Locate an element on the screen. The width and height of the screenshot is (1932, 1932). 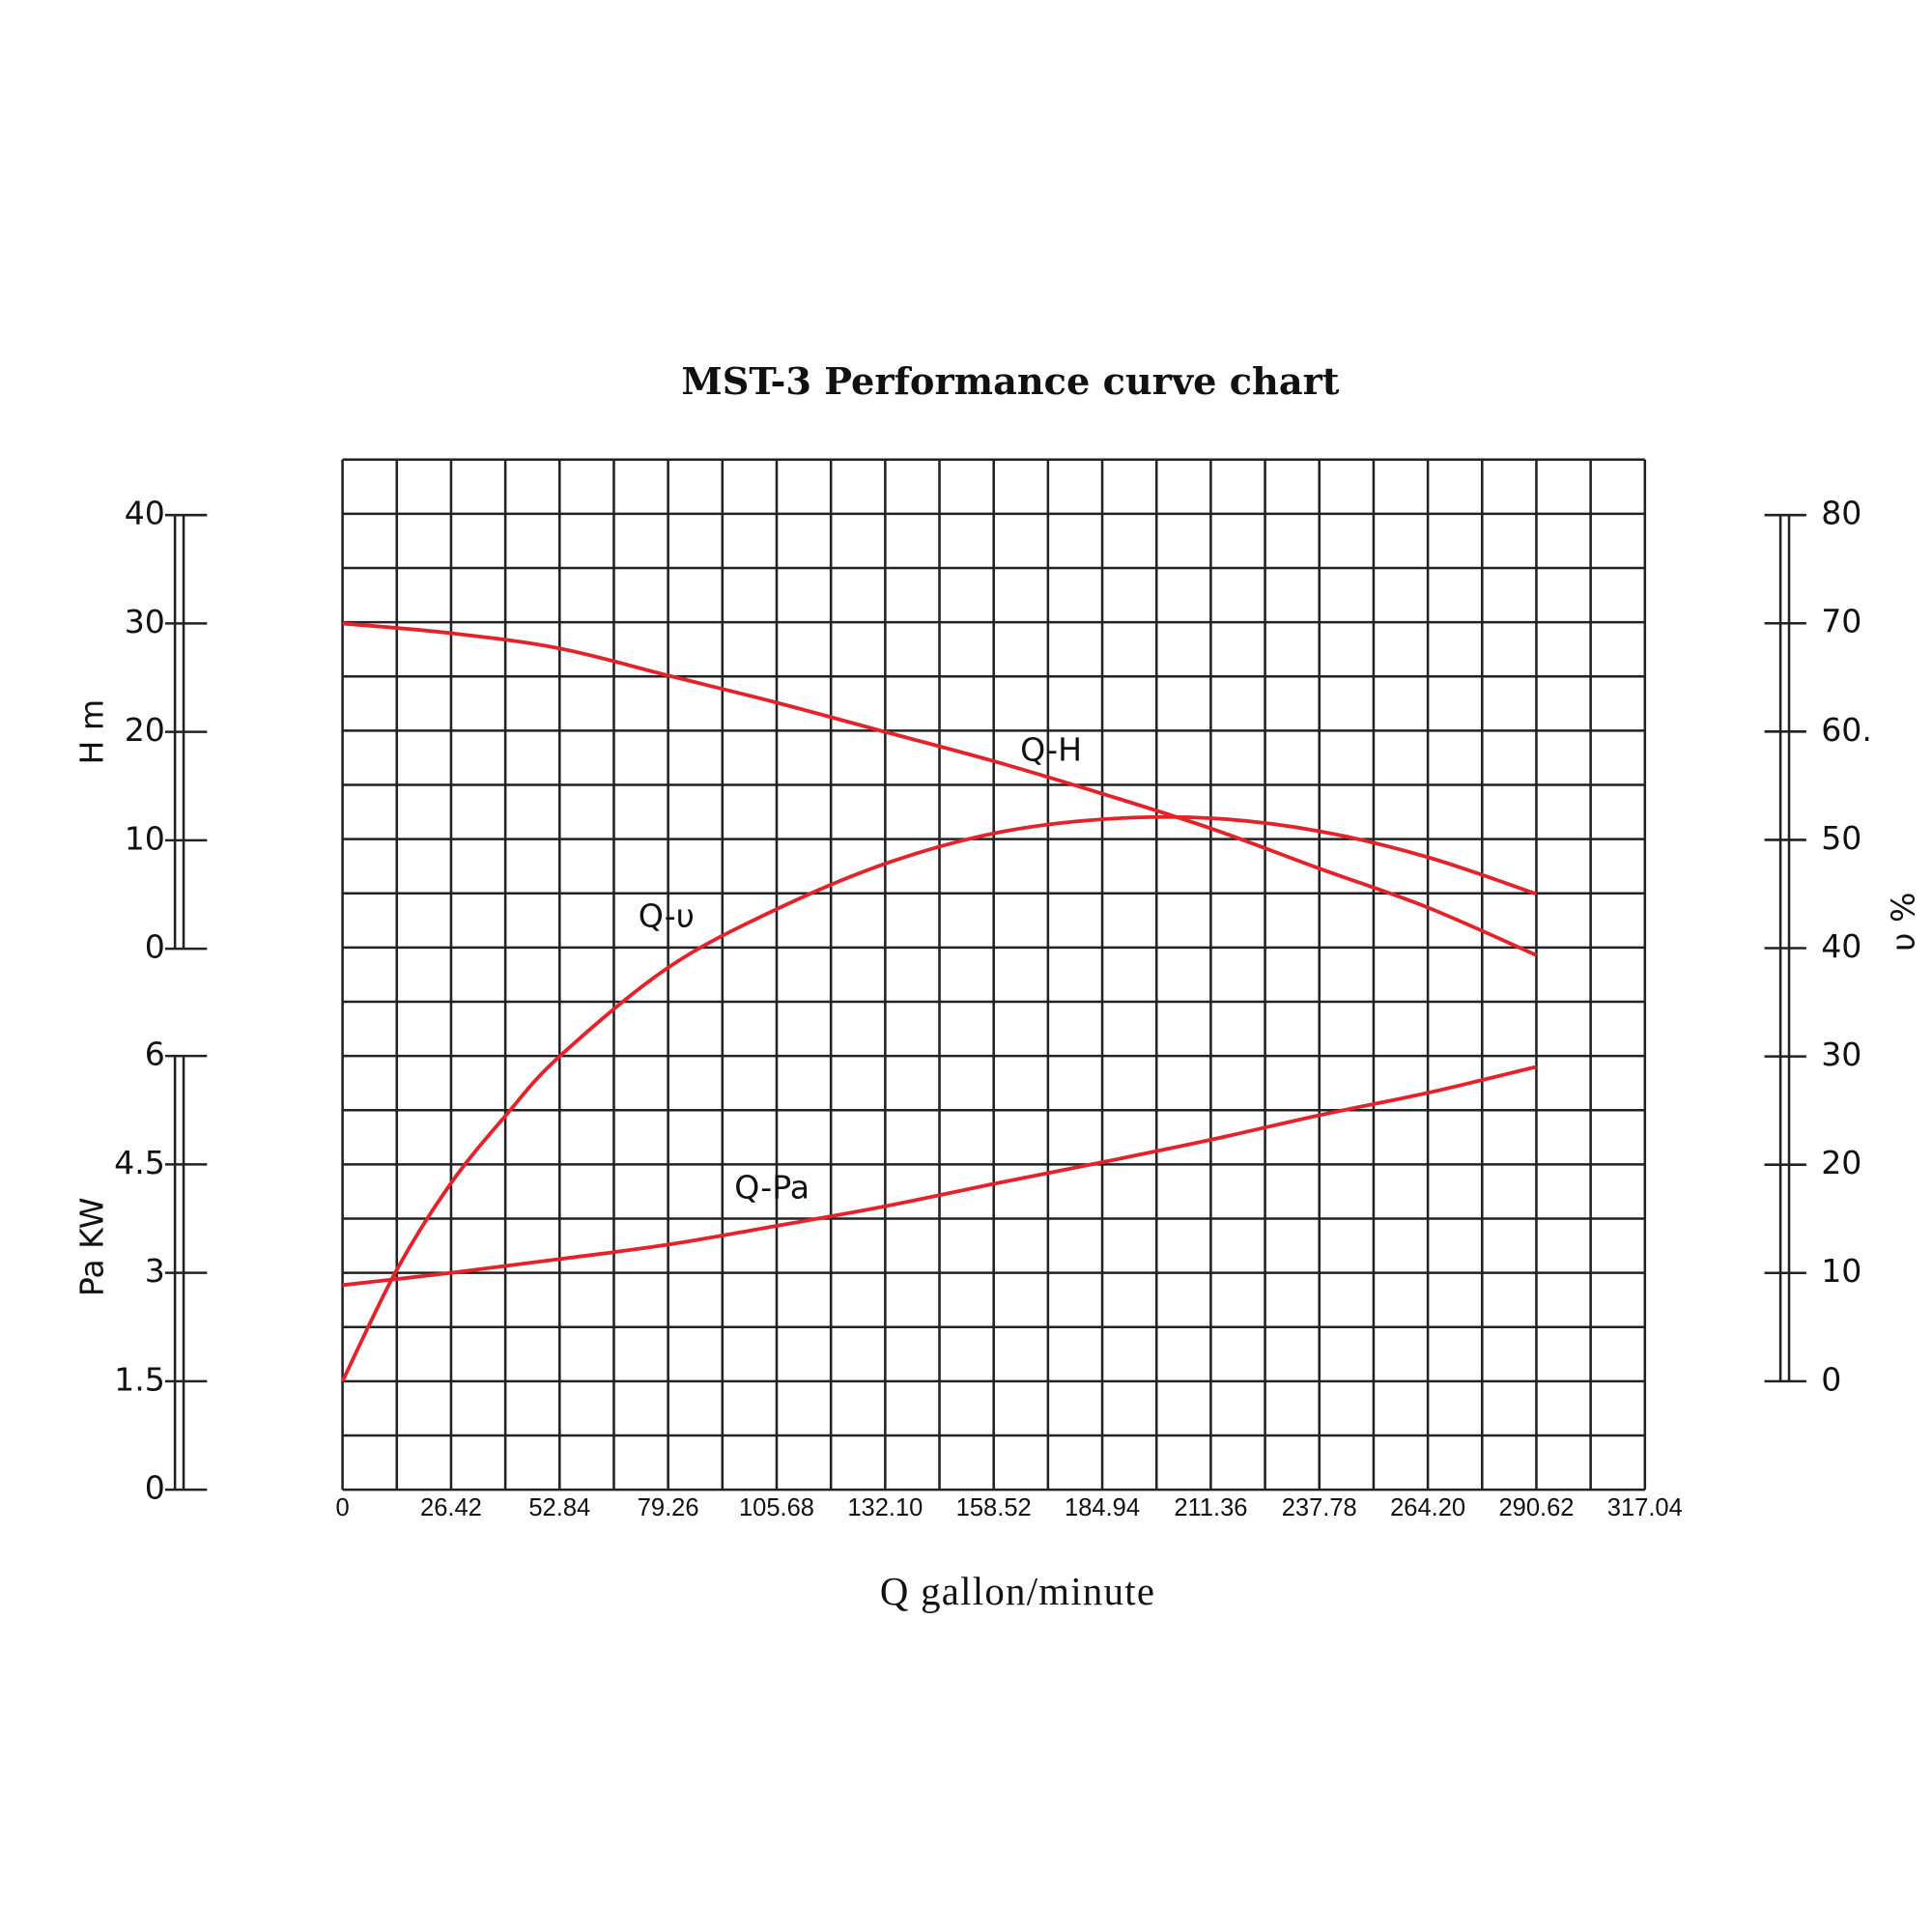
x-tick-label: 264.20 is located at coordinates (1427, 1507).